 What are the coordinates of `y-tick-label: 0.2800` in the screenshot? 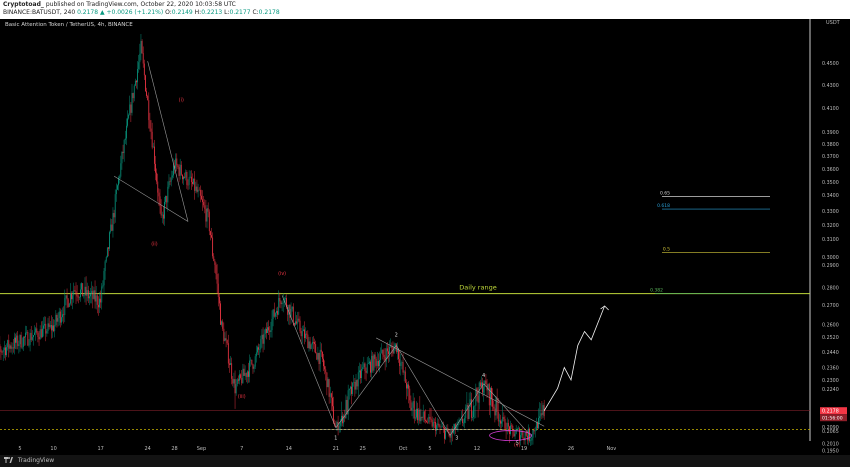 It's located at (830, 289).